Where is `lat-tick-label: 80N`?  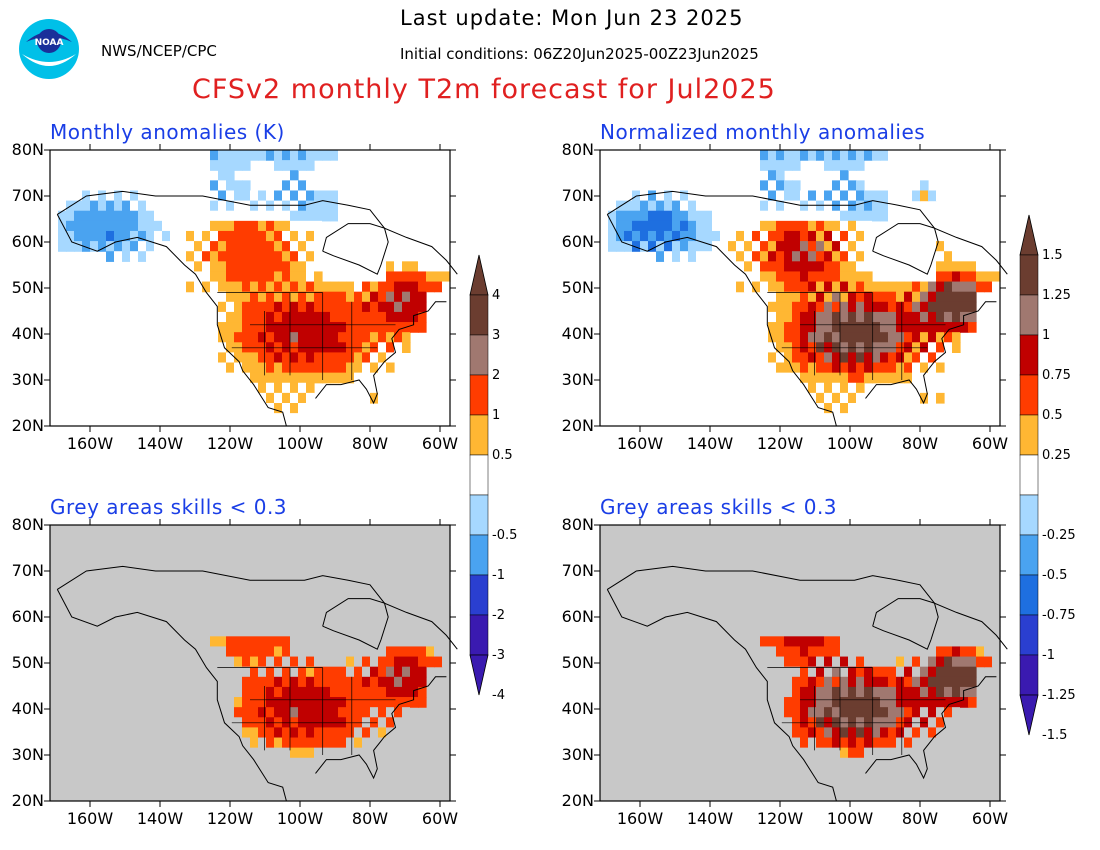 lat-tick-label: 80N is located at coordinates (27, 524).